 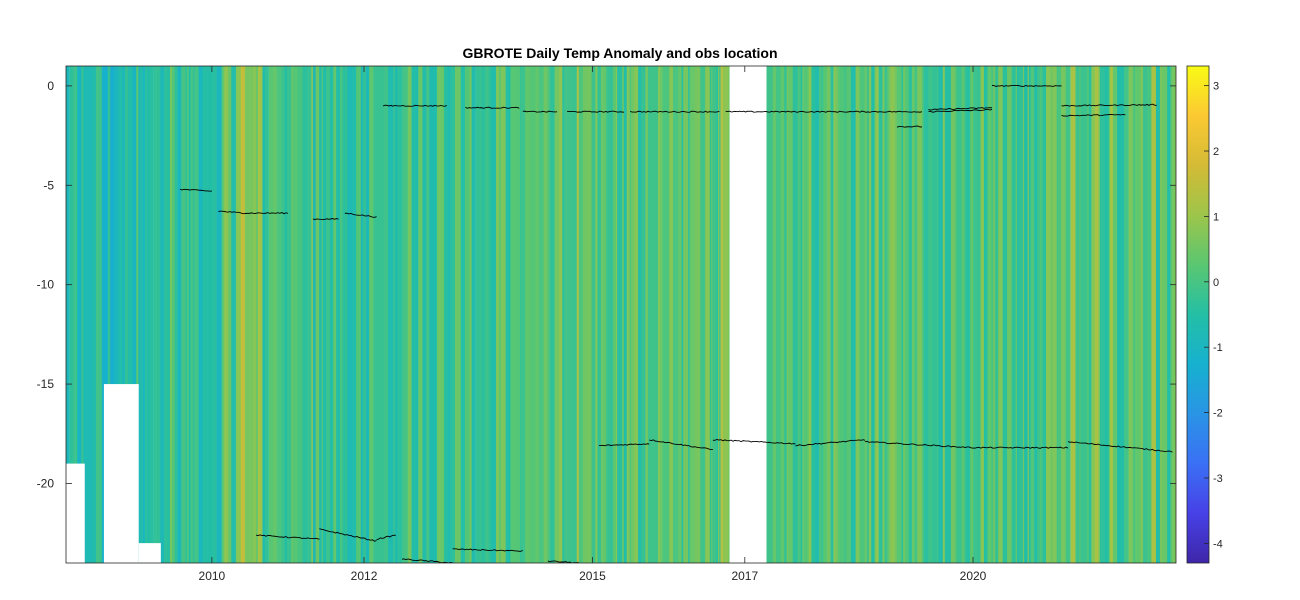 I want to click on y-tick-label: -15, so click(x=46, y=384).